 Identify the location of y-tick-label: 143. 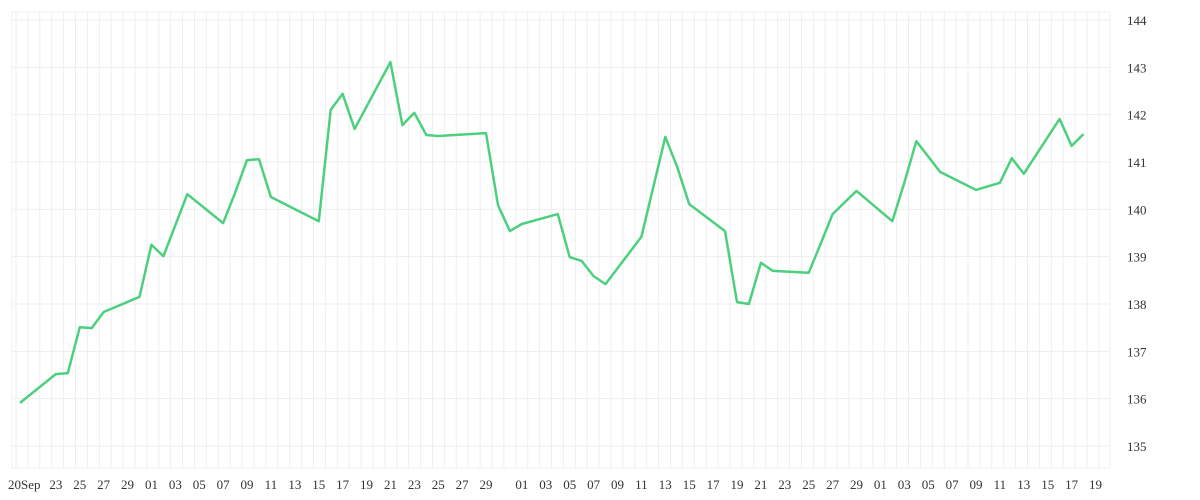
(1137, 67).